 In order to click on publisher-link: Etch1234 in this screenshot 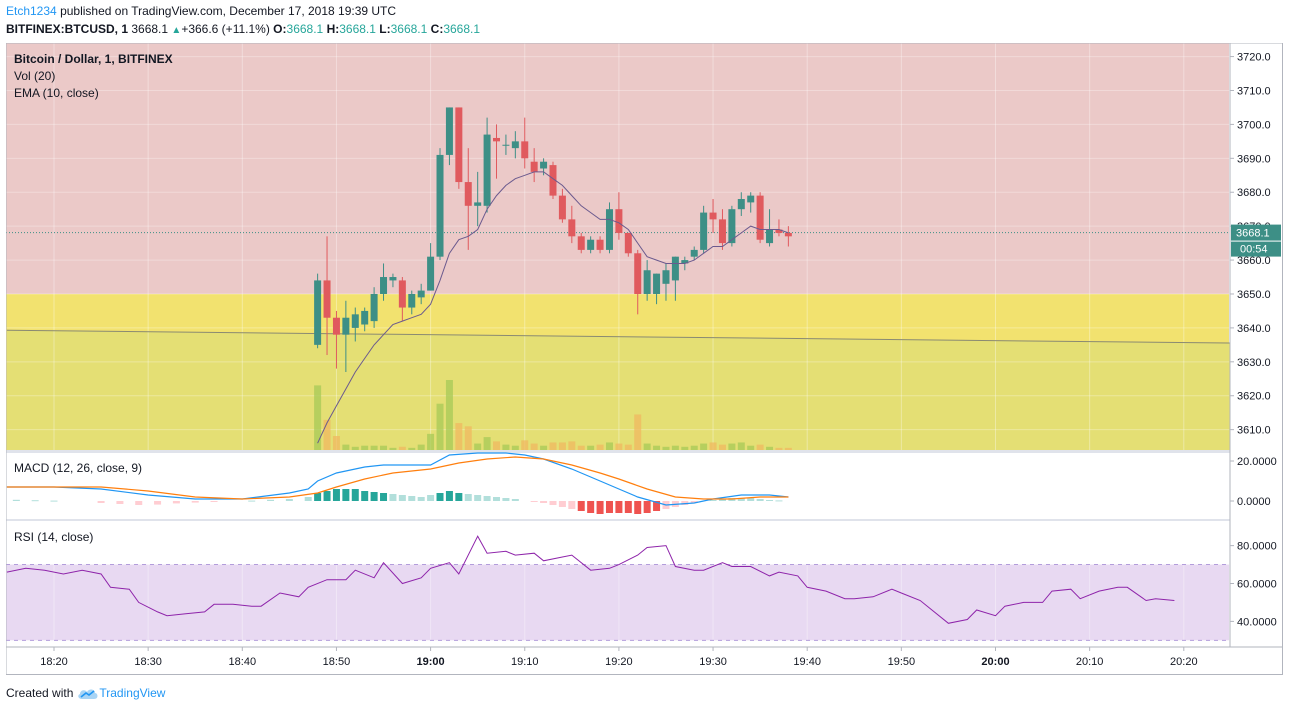, I will do `click(31, 11)`.